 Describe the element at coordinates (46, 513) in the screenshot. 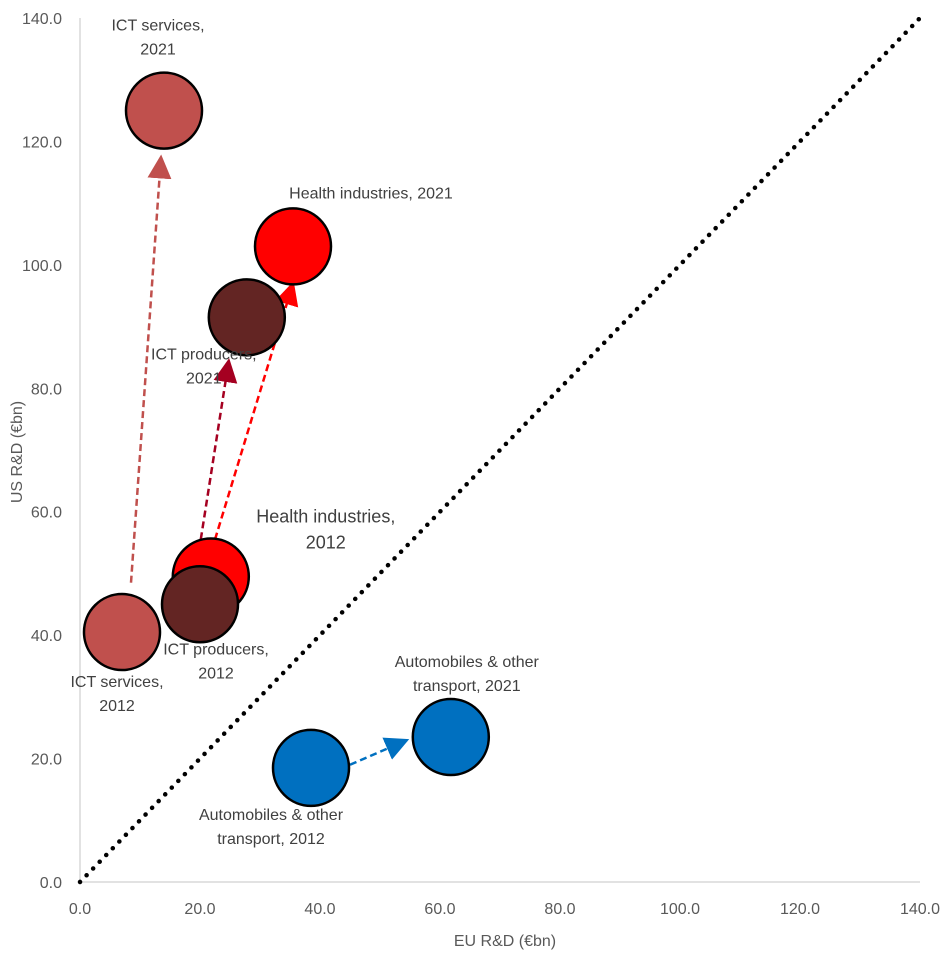

I see `y-tick-label: 60.0` at that location.